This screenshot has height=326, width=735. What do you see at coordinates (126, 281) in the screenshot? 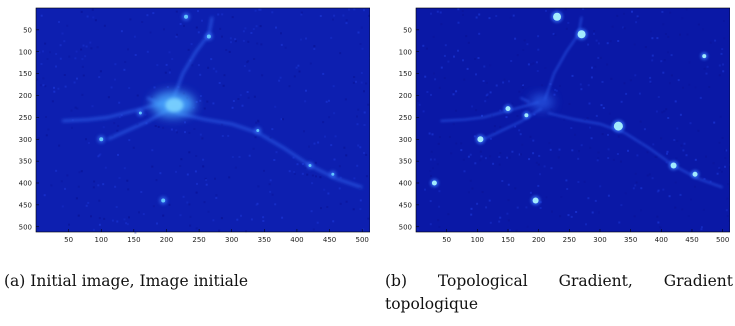
I see `caption-a: (a) Initial image, Image initiale` at bounding box center [126, 281].